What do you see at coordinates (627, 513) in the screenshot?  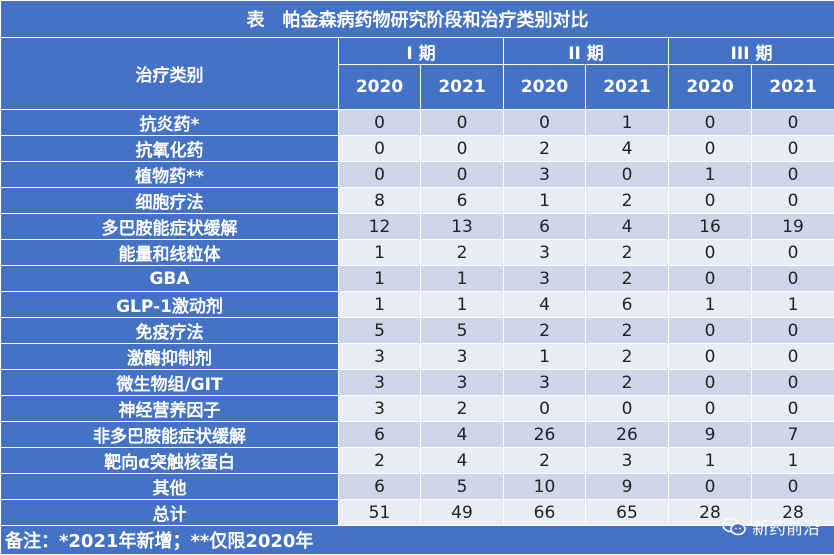 I see `value-cell: 65` at bounding box center [627, 513].